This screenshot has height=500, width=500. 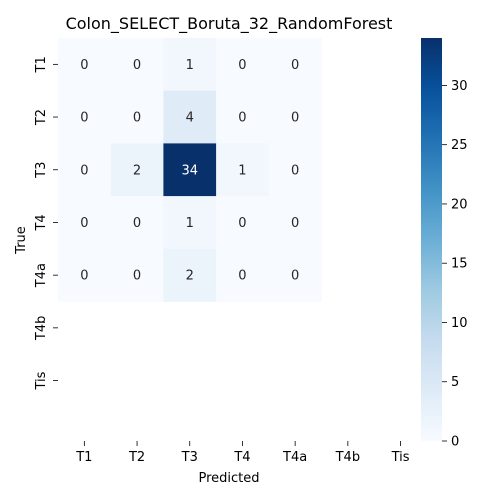 What do you see at coordinates (347, 457) in the screenshot?
I see `x-tick-label: T4b` at bounding box center [347, 457].